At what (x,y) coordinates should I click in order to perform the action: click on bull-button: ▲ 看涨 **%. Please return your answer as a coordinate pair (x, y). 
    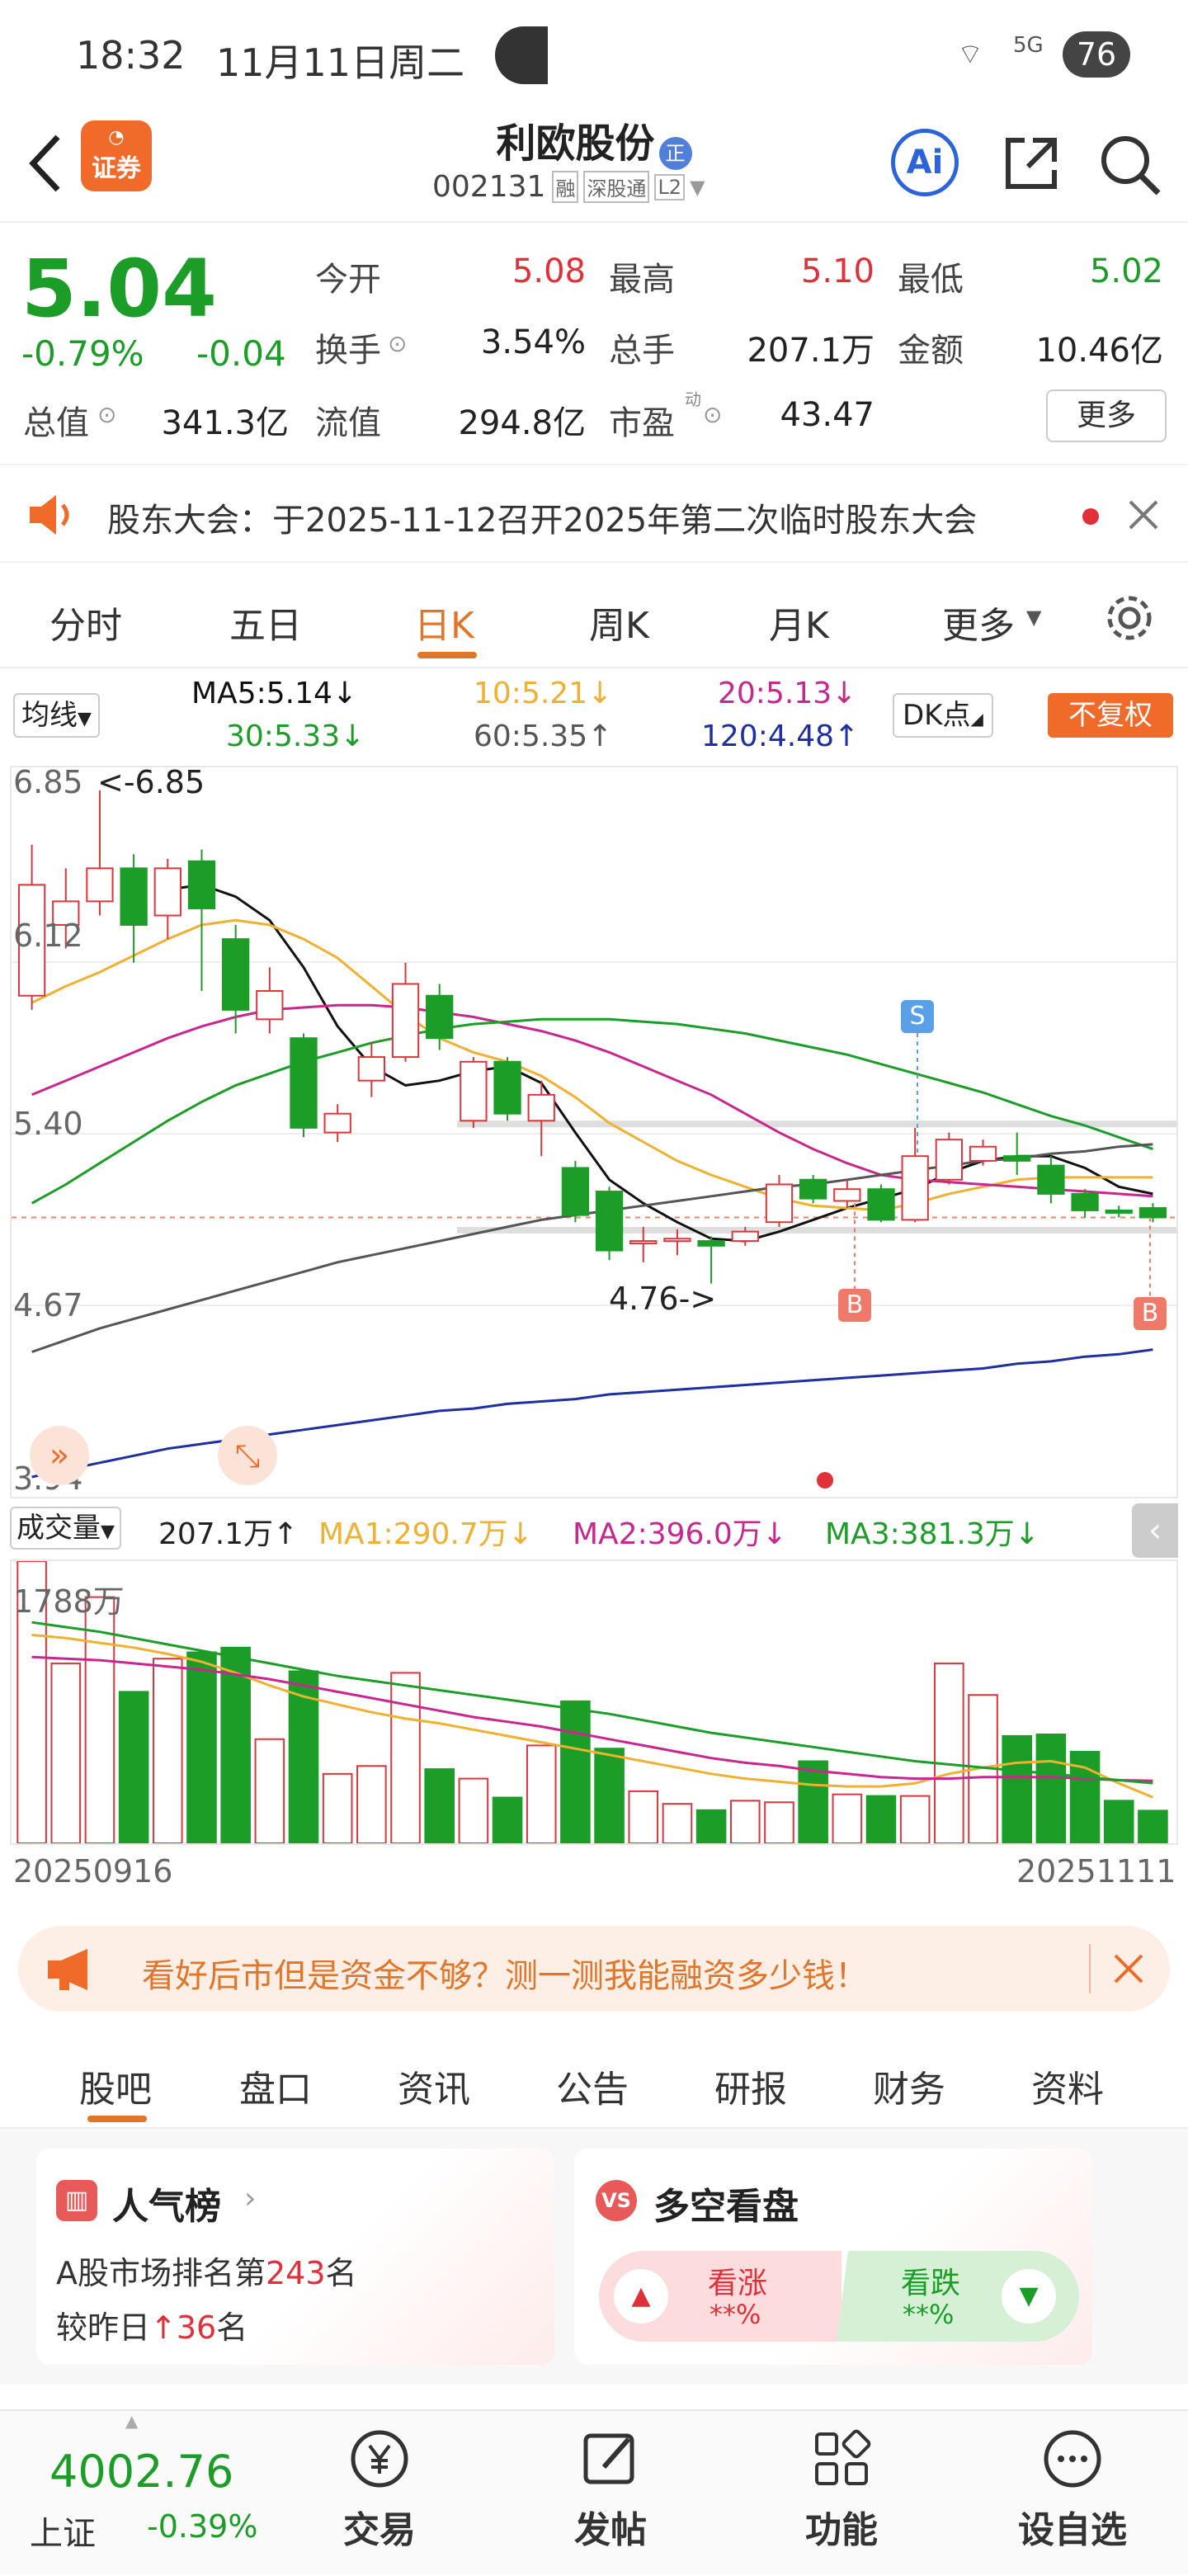
    Looking at the image, I should click on (720, 2296).